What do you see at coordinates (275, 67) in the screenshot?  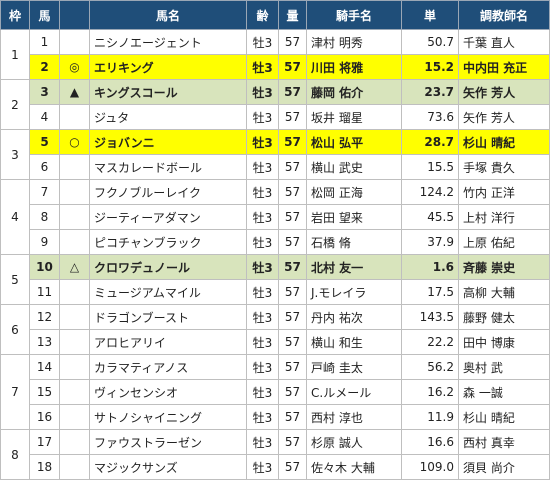 I see `table-row: 2 ◎ エリキング 牡3 57 川田 将雅 15.2 中内田 充正` at bounding box center [275, 67].